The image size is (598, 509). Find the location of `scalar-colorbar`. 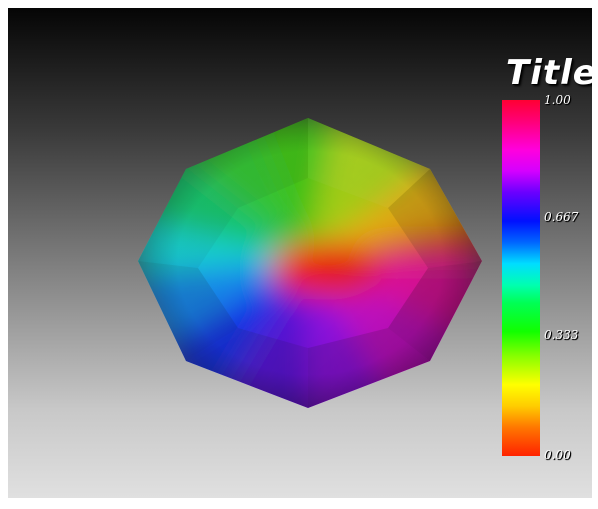

scalar-colorbar is located at coordinates (521, 278).